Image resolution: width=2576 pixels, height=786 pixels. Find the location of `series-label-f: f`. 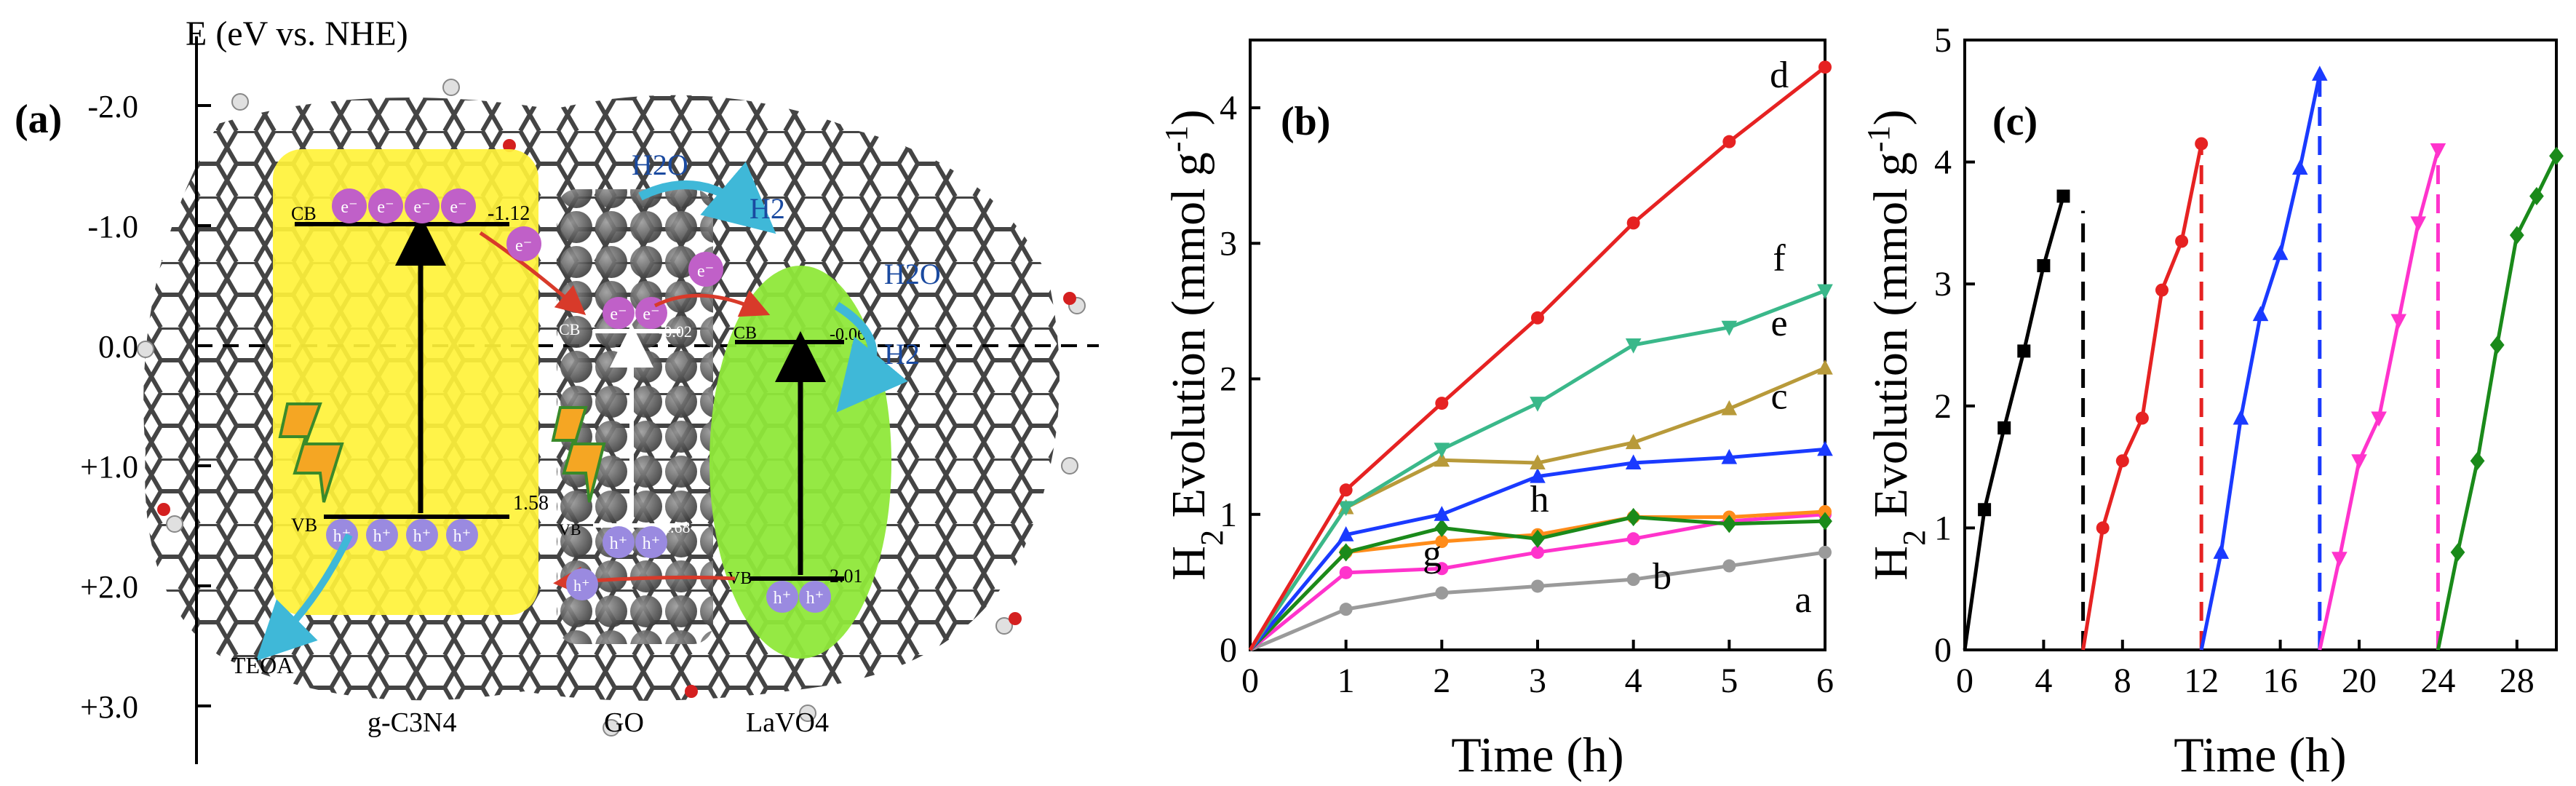

series-label-f: f is located at coordinates (1779, 258).